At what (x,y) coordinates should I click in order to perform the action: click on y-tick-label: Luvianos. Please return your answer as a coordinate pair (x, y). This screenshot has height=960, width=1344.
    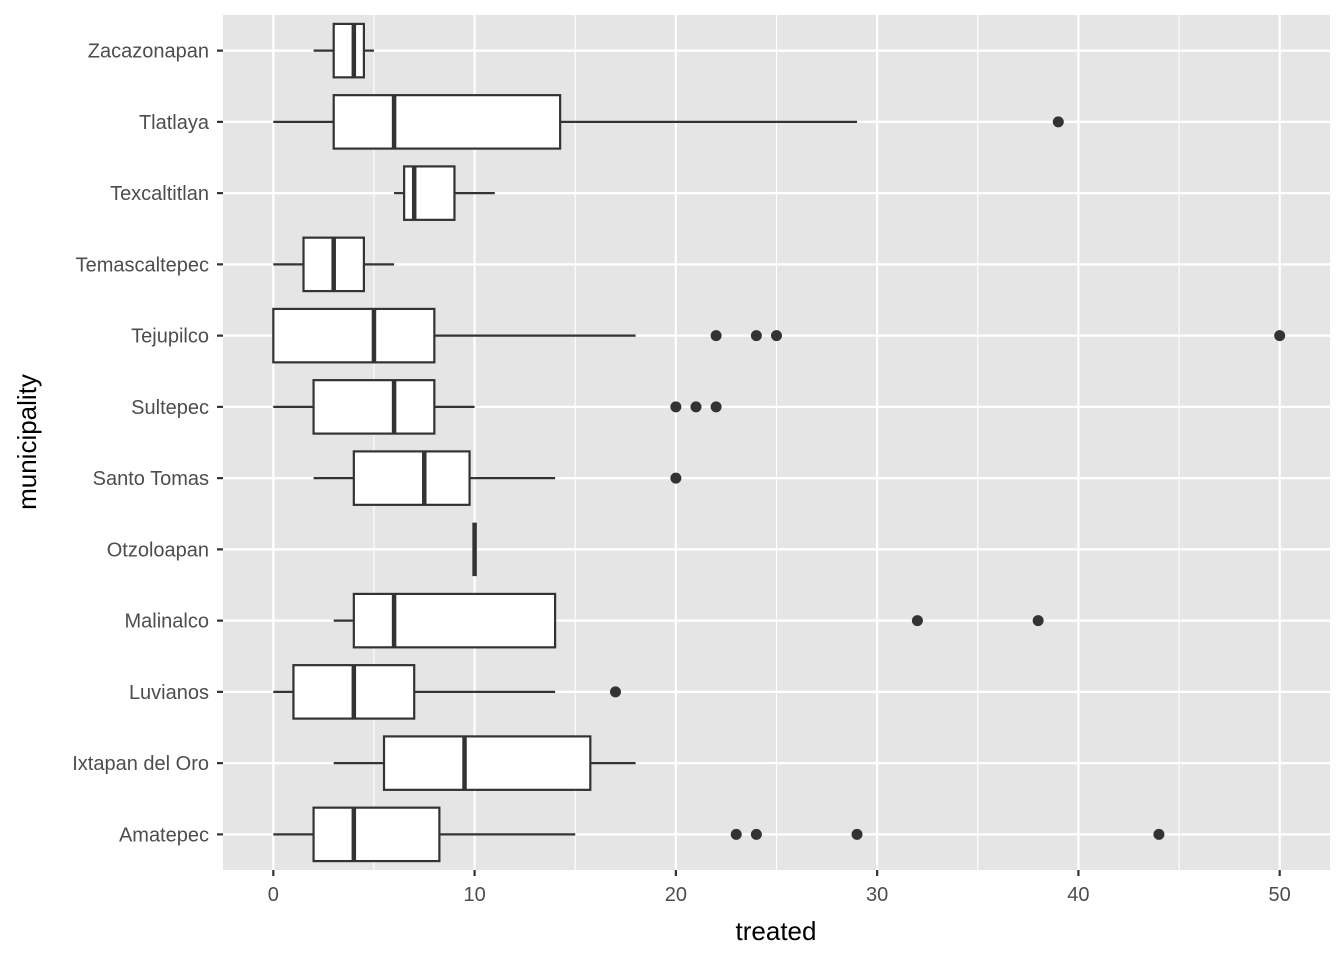
    Looking at the image, I should click on (169, 693).